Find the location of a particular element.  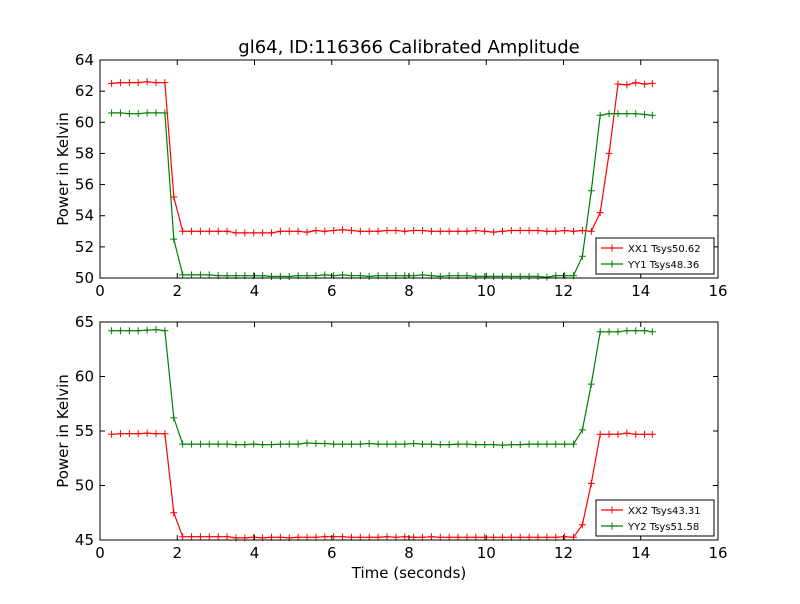

y-axis-label: Power in Kelvin is located at coordinates (63, 169).